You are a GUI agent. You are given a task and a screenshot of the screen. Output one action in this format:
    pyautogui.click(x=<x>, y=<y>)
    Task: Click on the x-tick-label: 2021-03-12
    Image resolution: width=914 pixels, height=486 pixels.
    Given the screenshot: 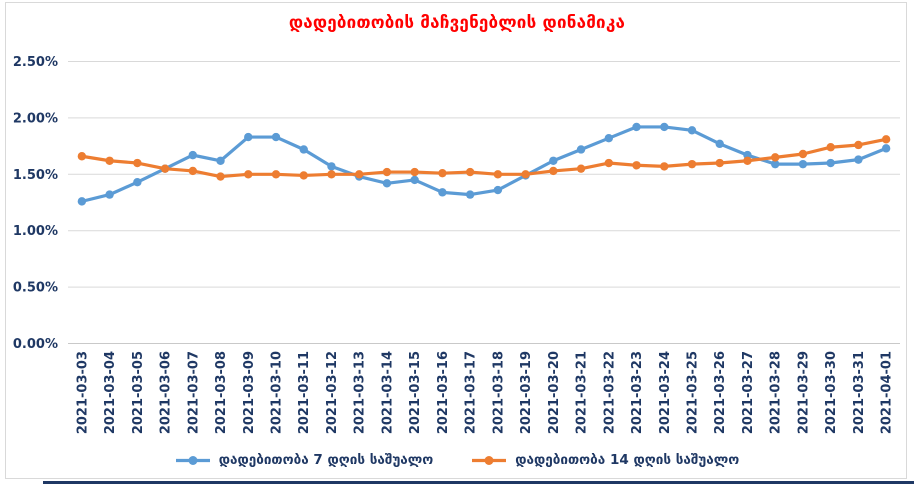 What is the action you would take?
    pyautogui.click(x=332, y=392)
    